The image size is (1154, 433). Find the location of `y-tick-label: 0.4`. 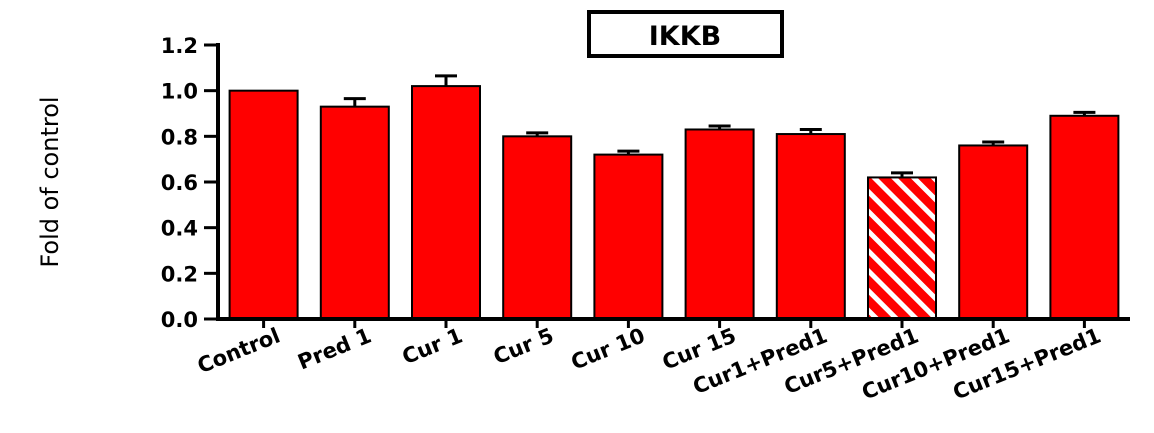

y-tick-label: 0.4 is located at coordinates (179, 229).